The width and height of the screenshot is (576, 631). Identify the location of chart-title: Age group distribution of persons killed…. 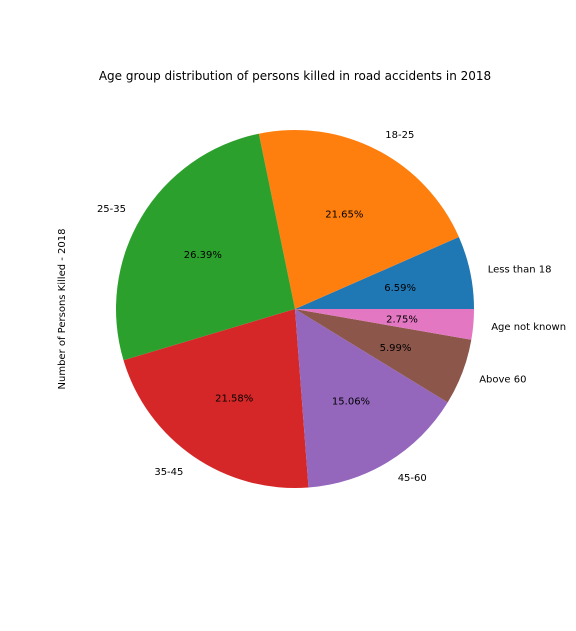
(295, 76).